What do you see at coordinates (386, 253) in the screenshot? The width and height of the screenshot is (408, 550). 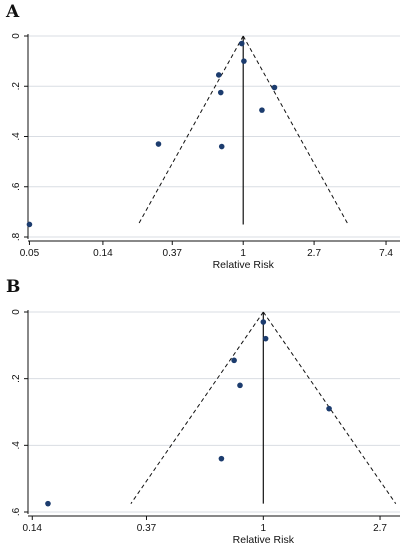 I see `x-tick-label: 7.4` at bounding box center [386, 253].